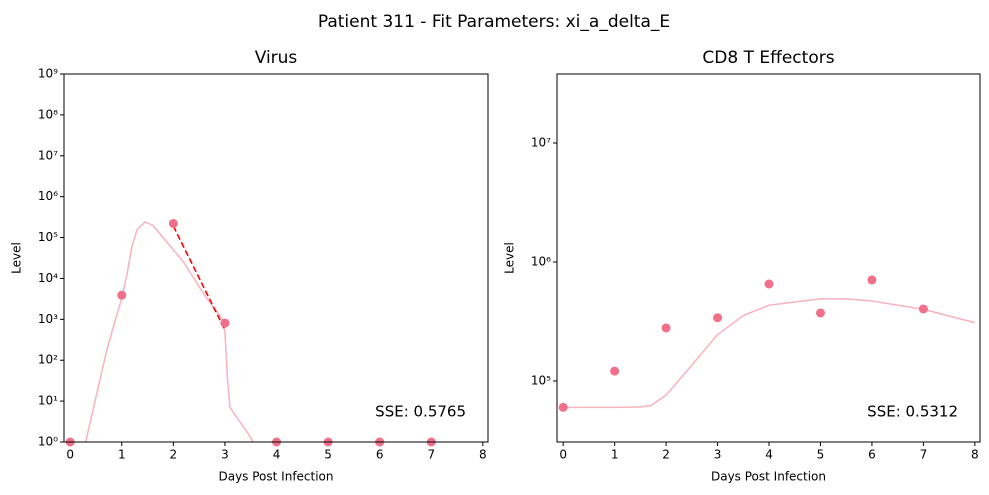 The width and height of the screenshot is (989, 495). What do you see at coordinates (48, 278) in the screenshot?
I see `y-tick-label: 10⁴` at bounding box center [48, 278].